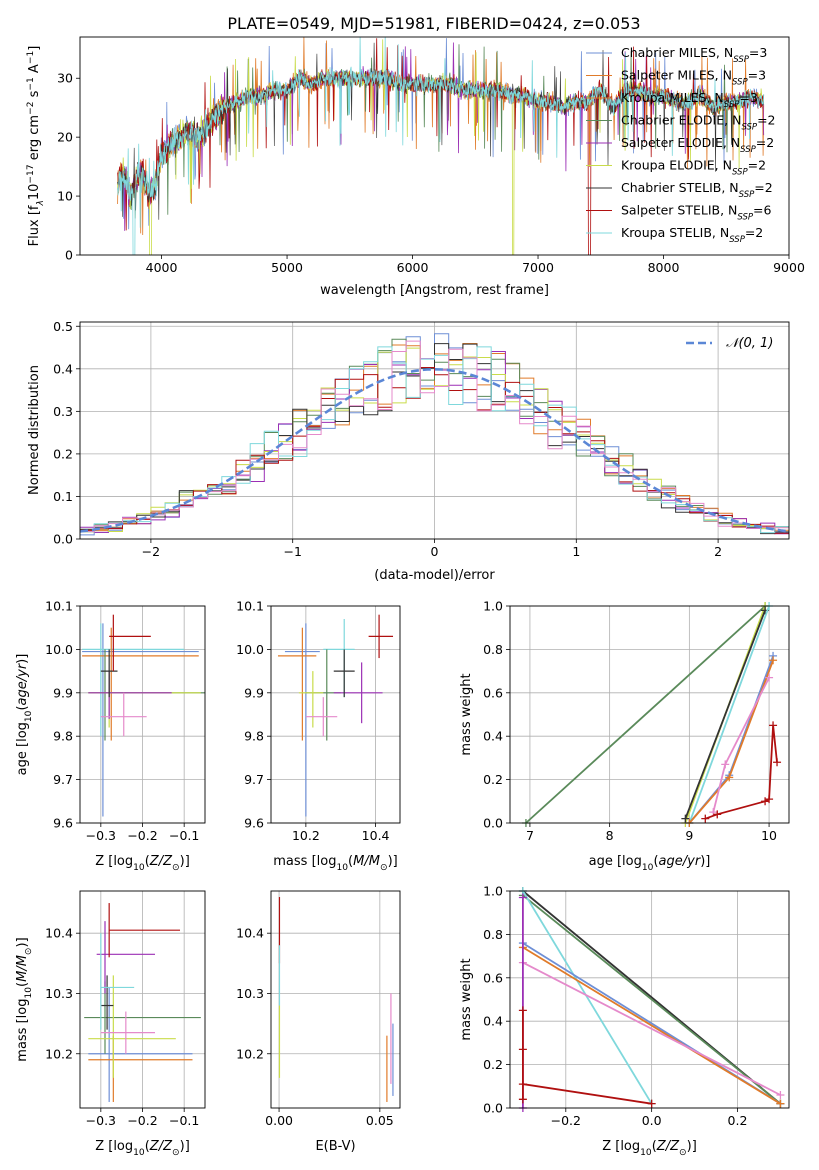 The width and height of the screenshot is (819, 1170). Describe the element at coordinates (435, 551) in the screenshot. I see `x-tick-label: 0` at that location.